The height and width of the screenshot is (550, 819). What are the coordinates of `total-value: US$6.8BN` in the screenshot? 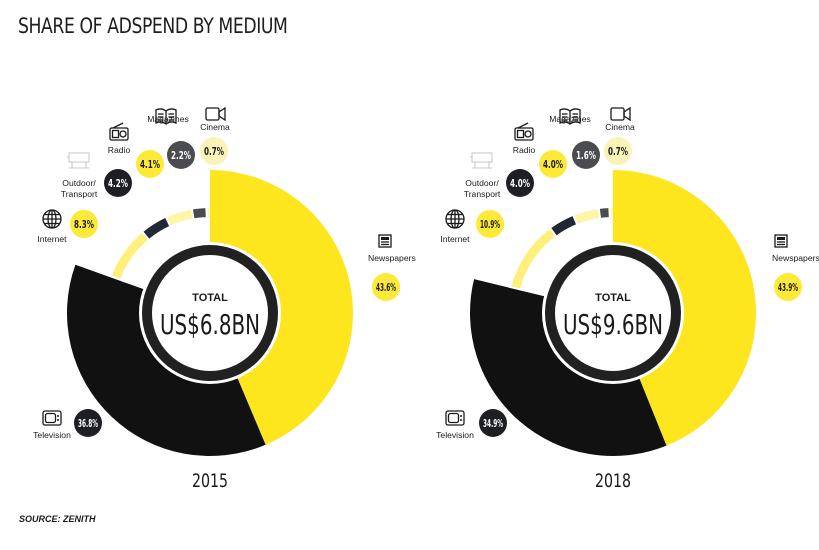 It's located at (210, 324).